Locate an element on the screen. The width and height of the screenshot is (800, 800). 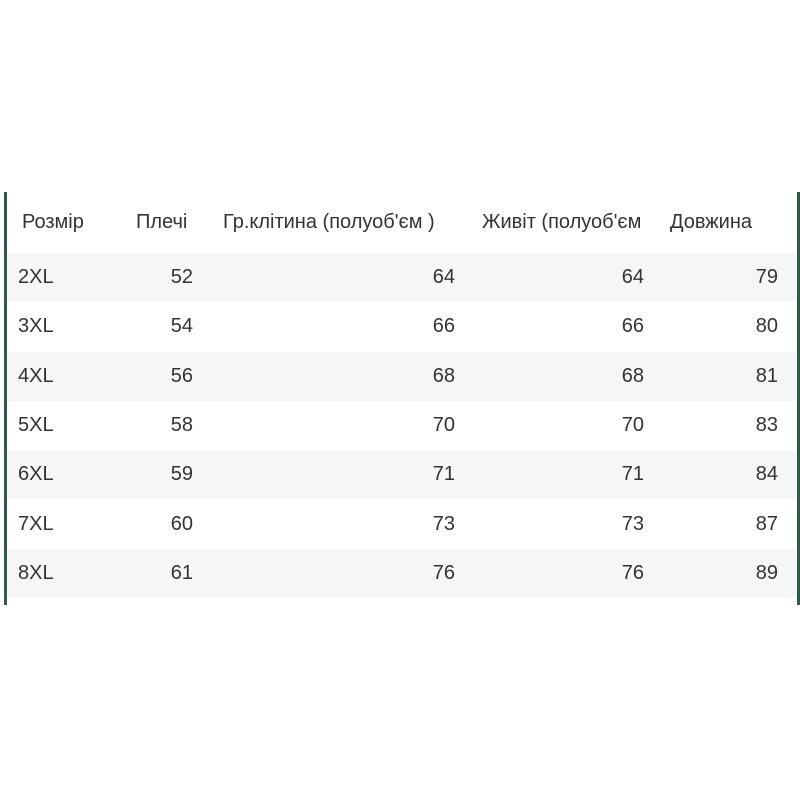
table-row: 8XL 61 76 76 89 is located at coordinates (402, 573).